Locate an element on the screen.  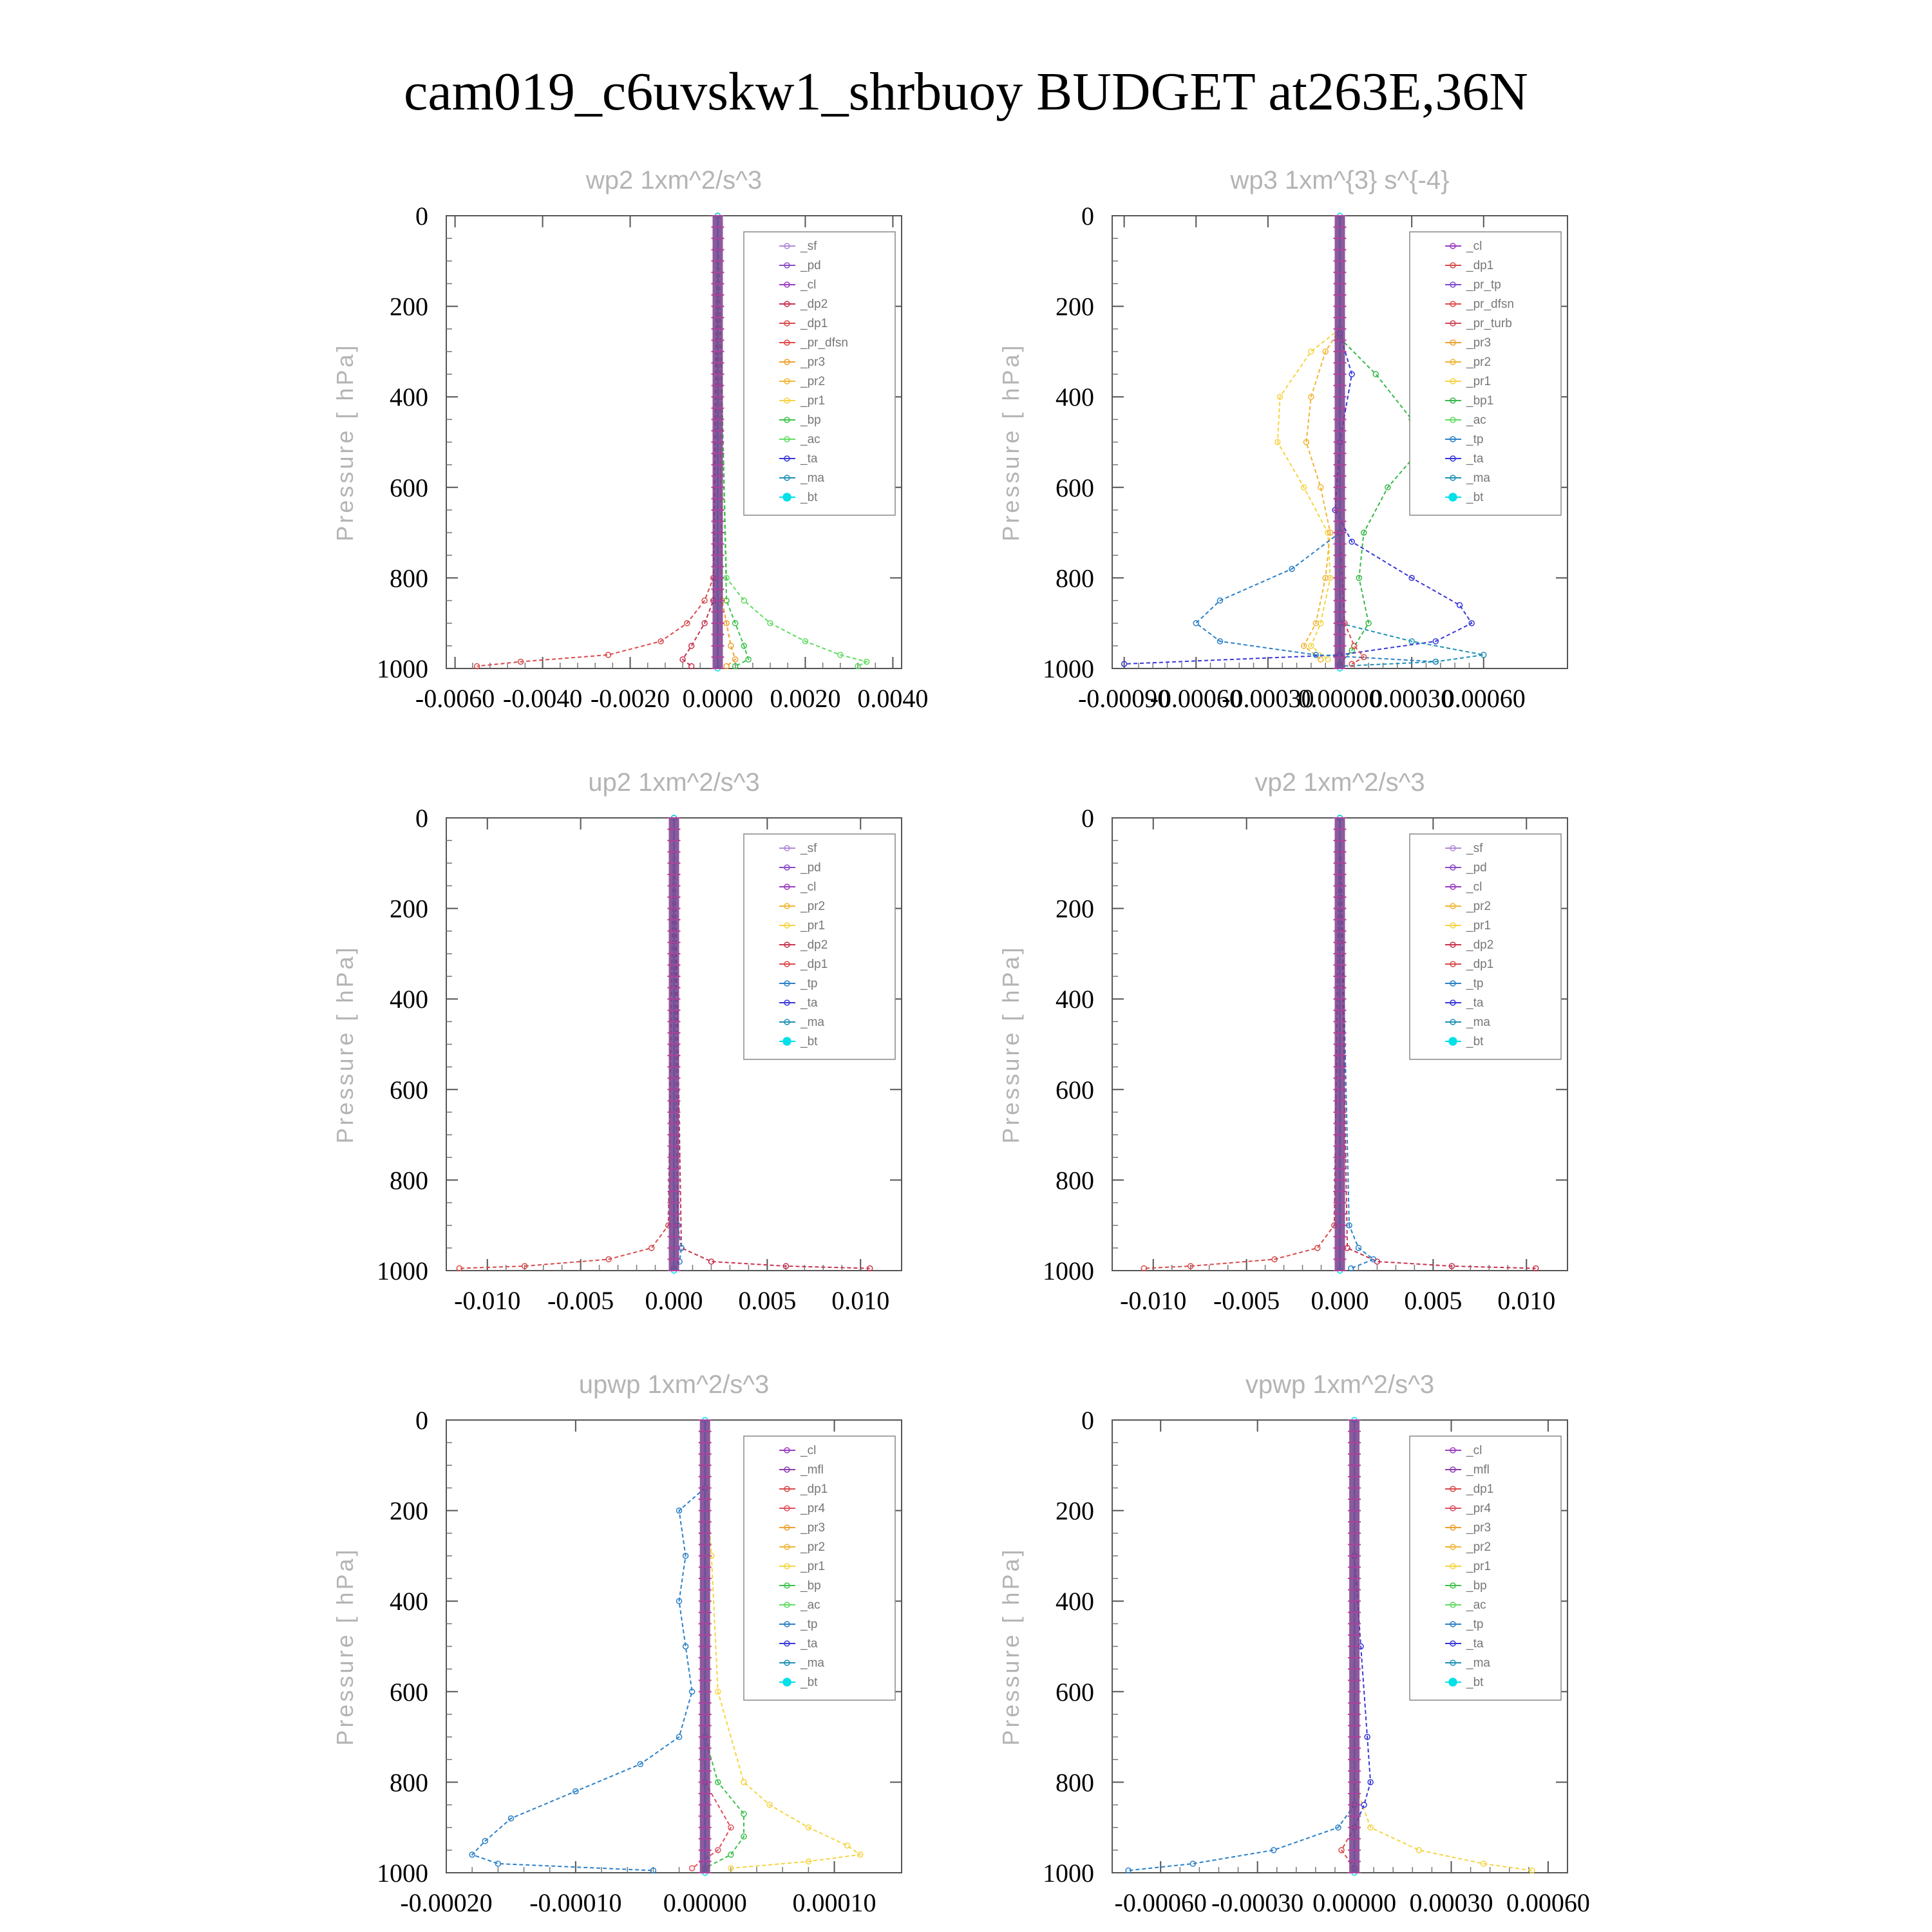
legend-entry: _pr4 is located at coordinates (1479, 1508).